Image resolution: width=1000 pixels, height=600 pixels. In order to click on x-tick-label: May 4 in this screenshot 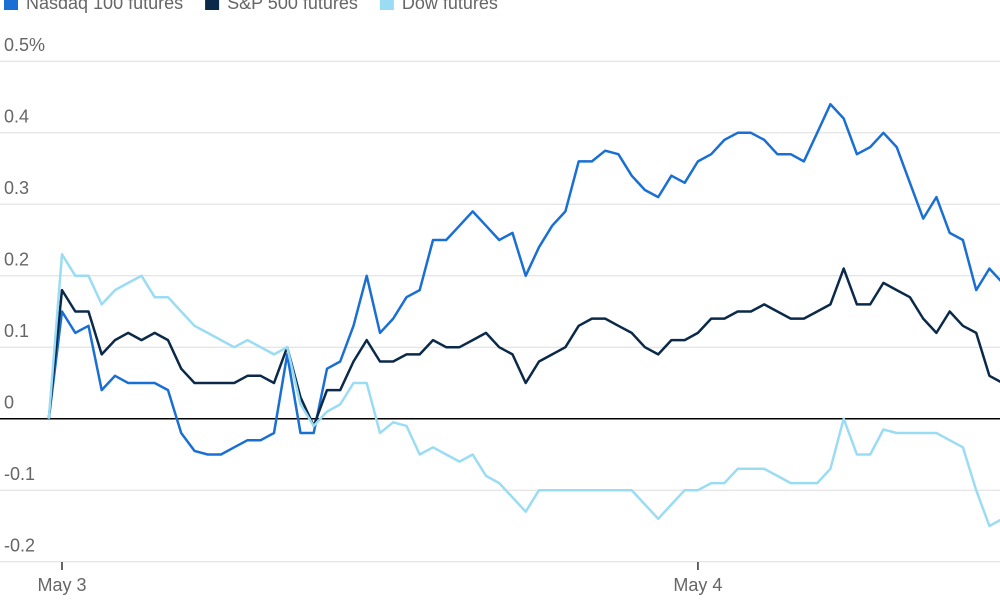, I will do `click(697, 585)`.